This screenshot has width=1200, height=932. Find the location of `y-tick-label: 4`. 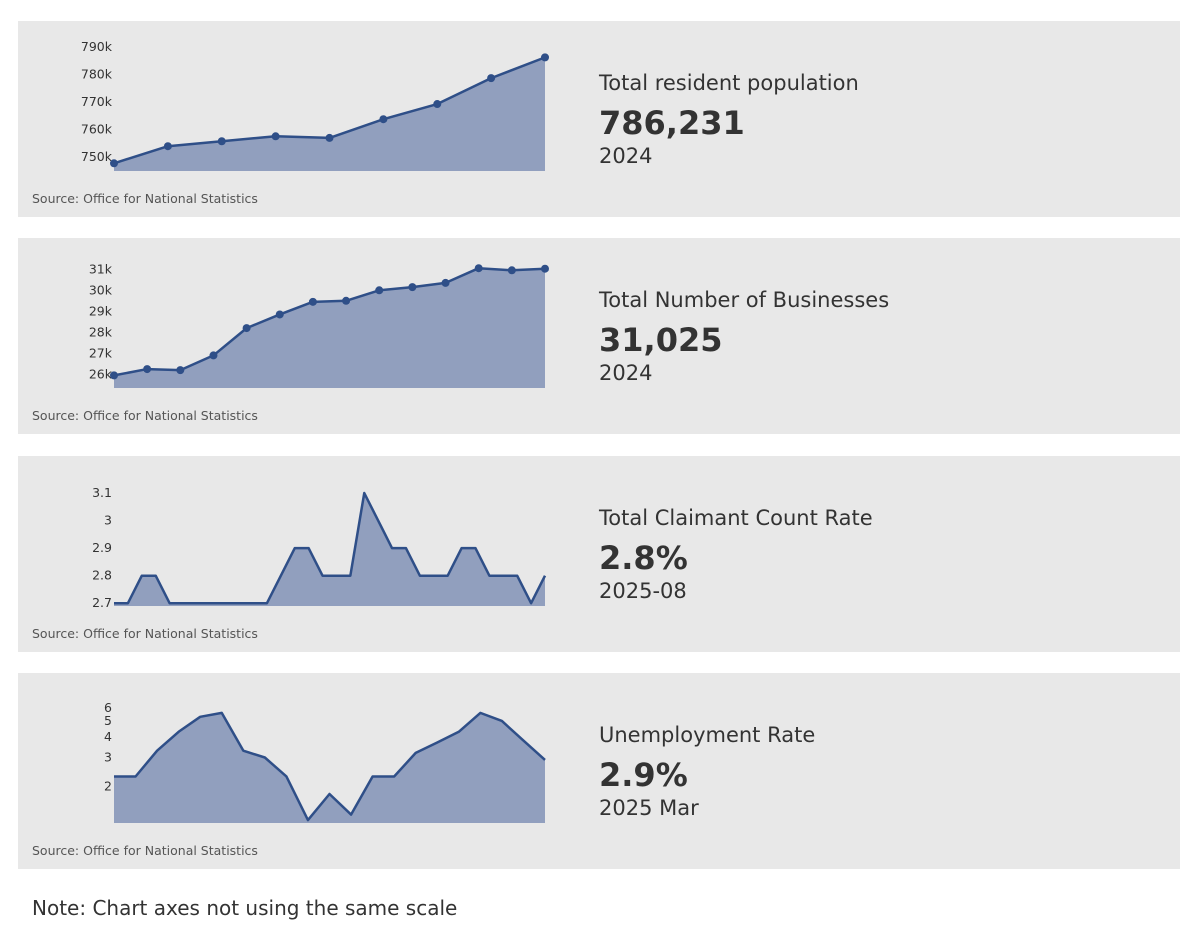

y-tick-label: 4 is located at coordinates (108, 736).